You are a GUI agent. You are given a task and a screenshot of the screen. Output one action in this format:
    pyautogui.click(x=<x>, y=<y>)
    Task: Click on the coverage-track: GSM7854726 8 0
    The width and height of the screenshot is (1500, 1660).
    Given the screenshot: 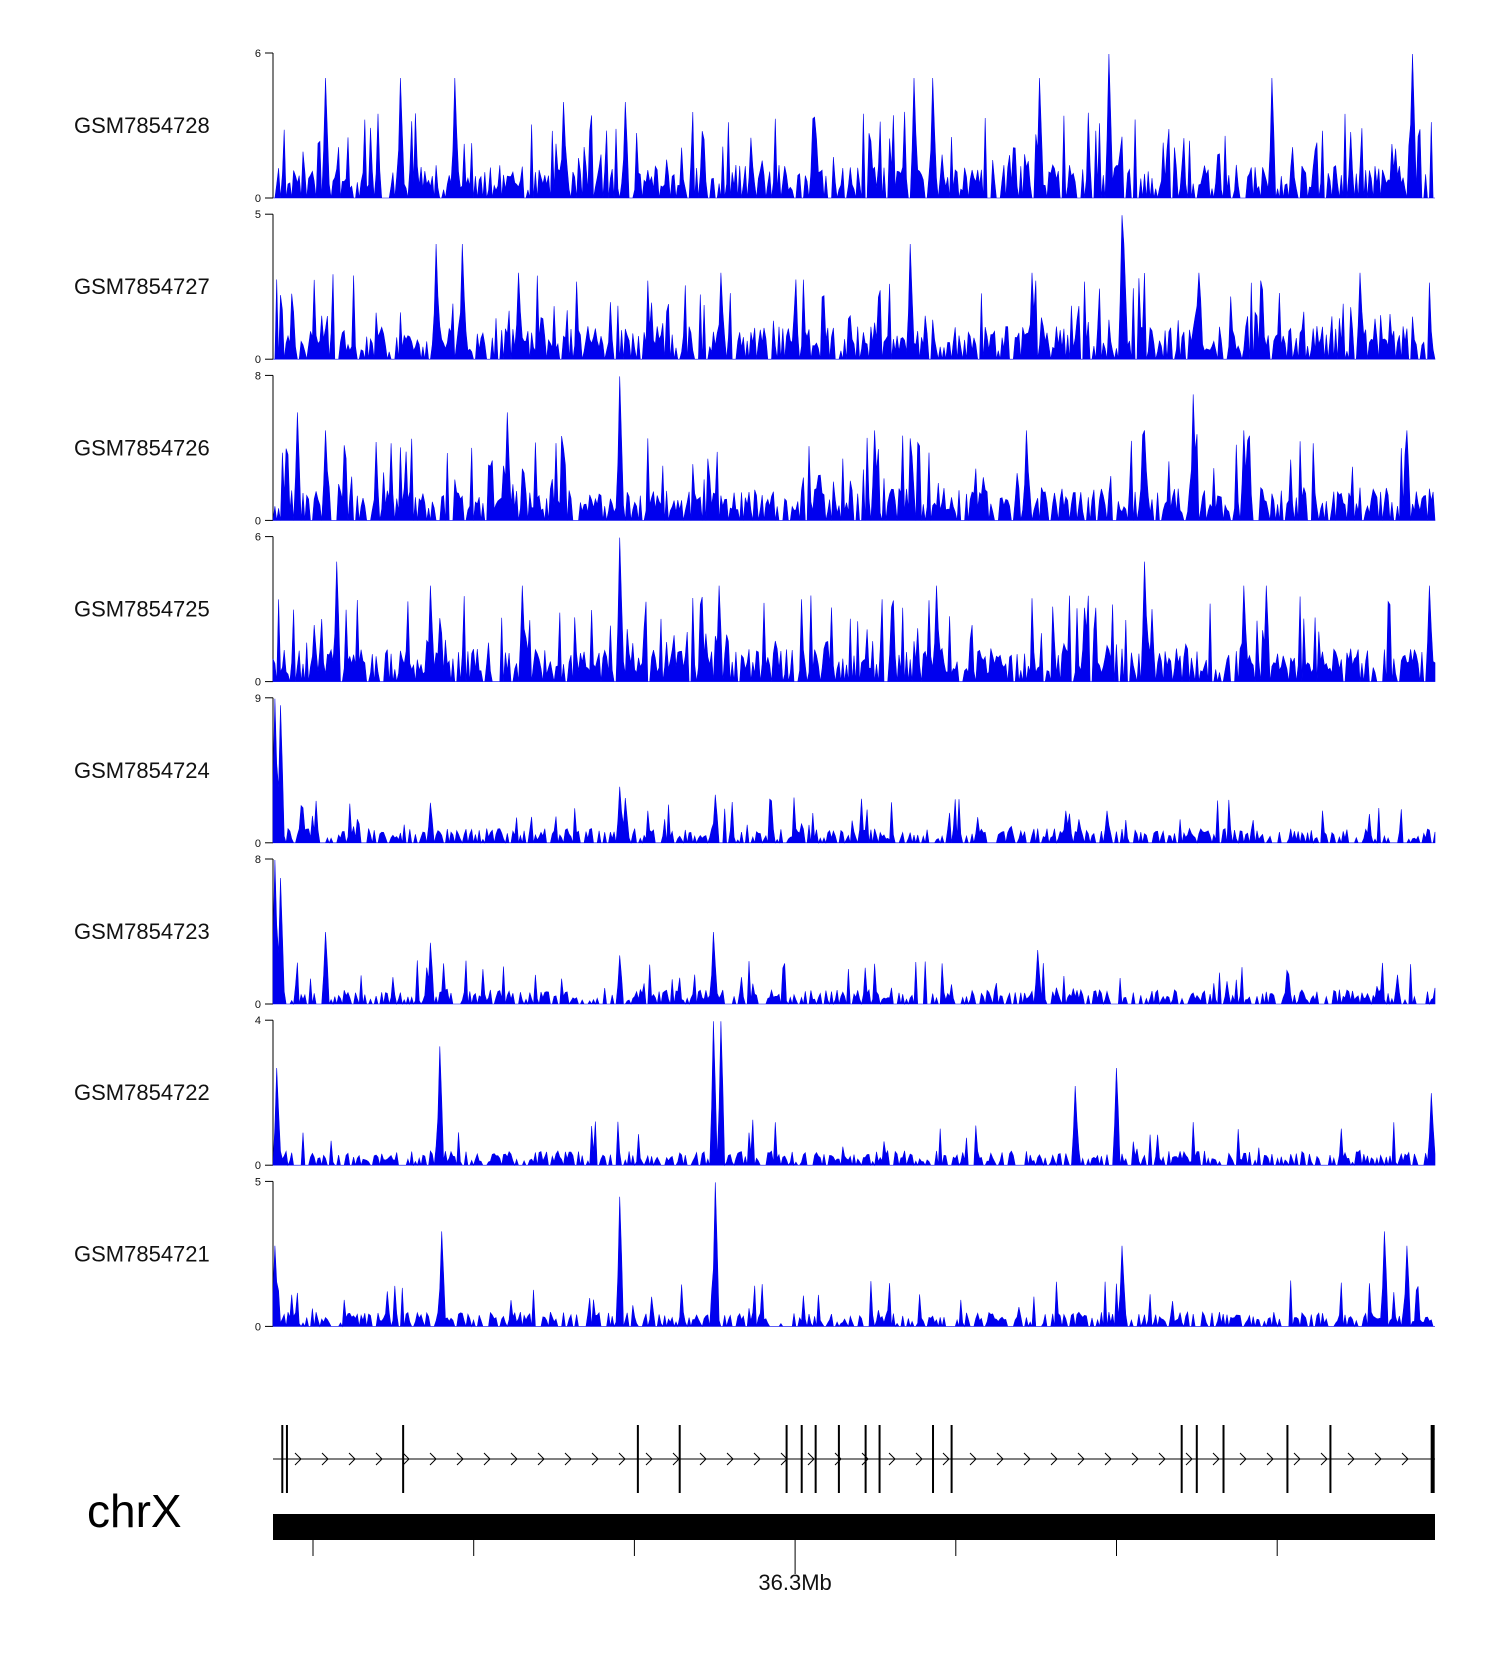 What is the action you would take?
    pyautogui.click(x=755, y=448)
    